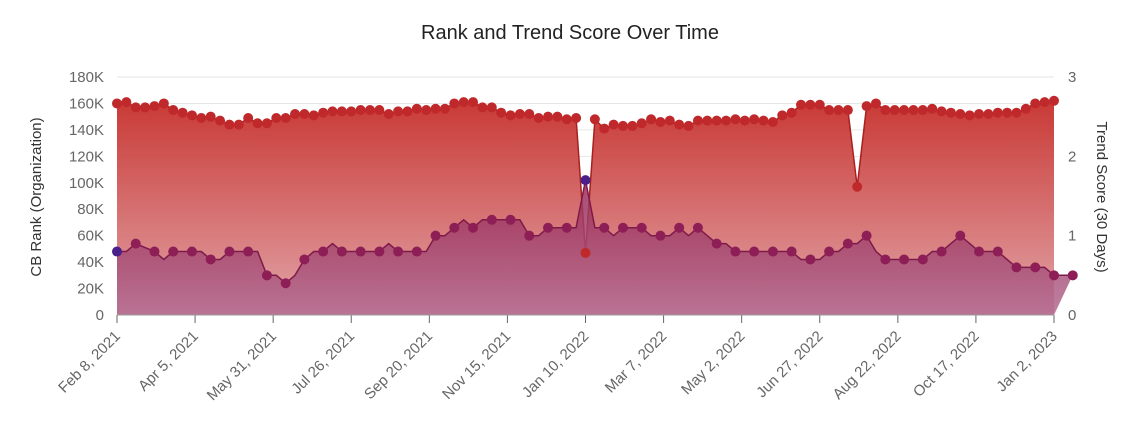  What do you see at coordinates (89, 362) in the screenshot?
I see `x-tick-label: Feb 8, 2021` at bounding box center [89, 362].